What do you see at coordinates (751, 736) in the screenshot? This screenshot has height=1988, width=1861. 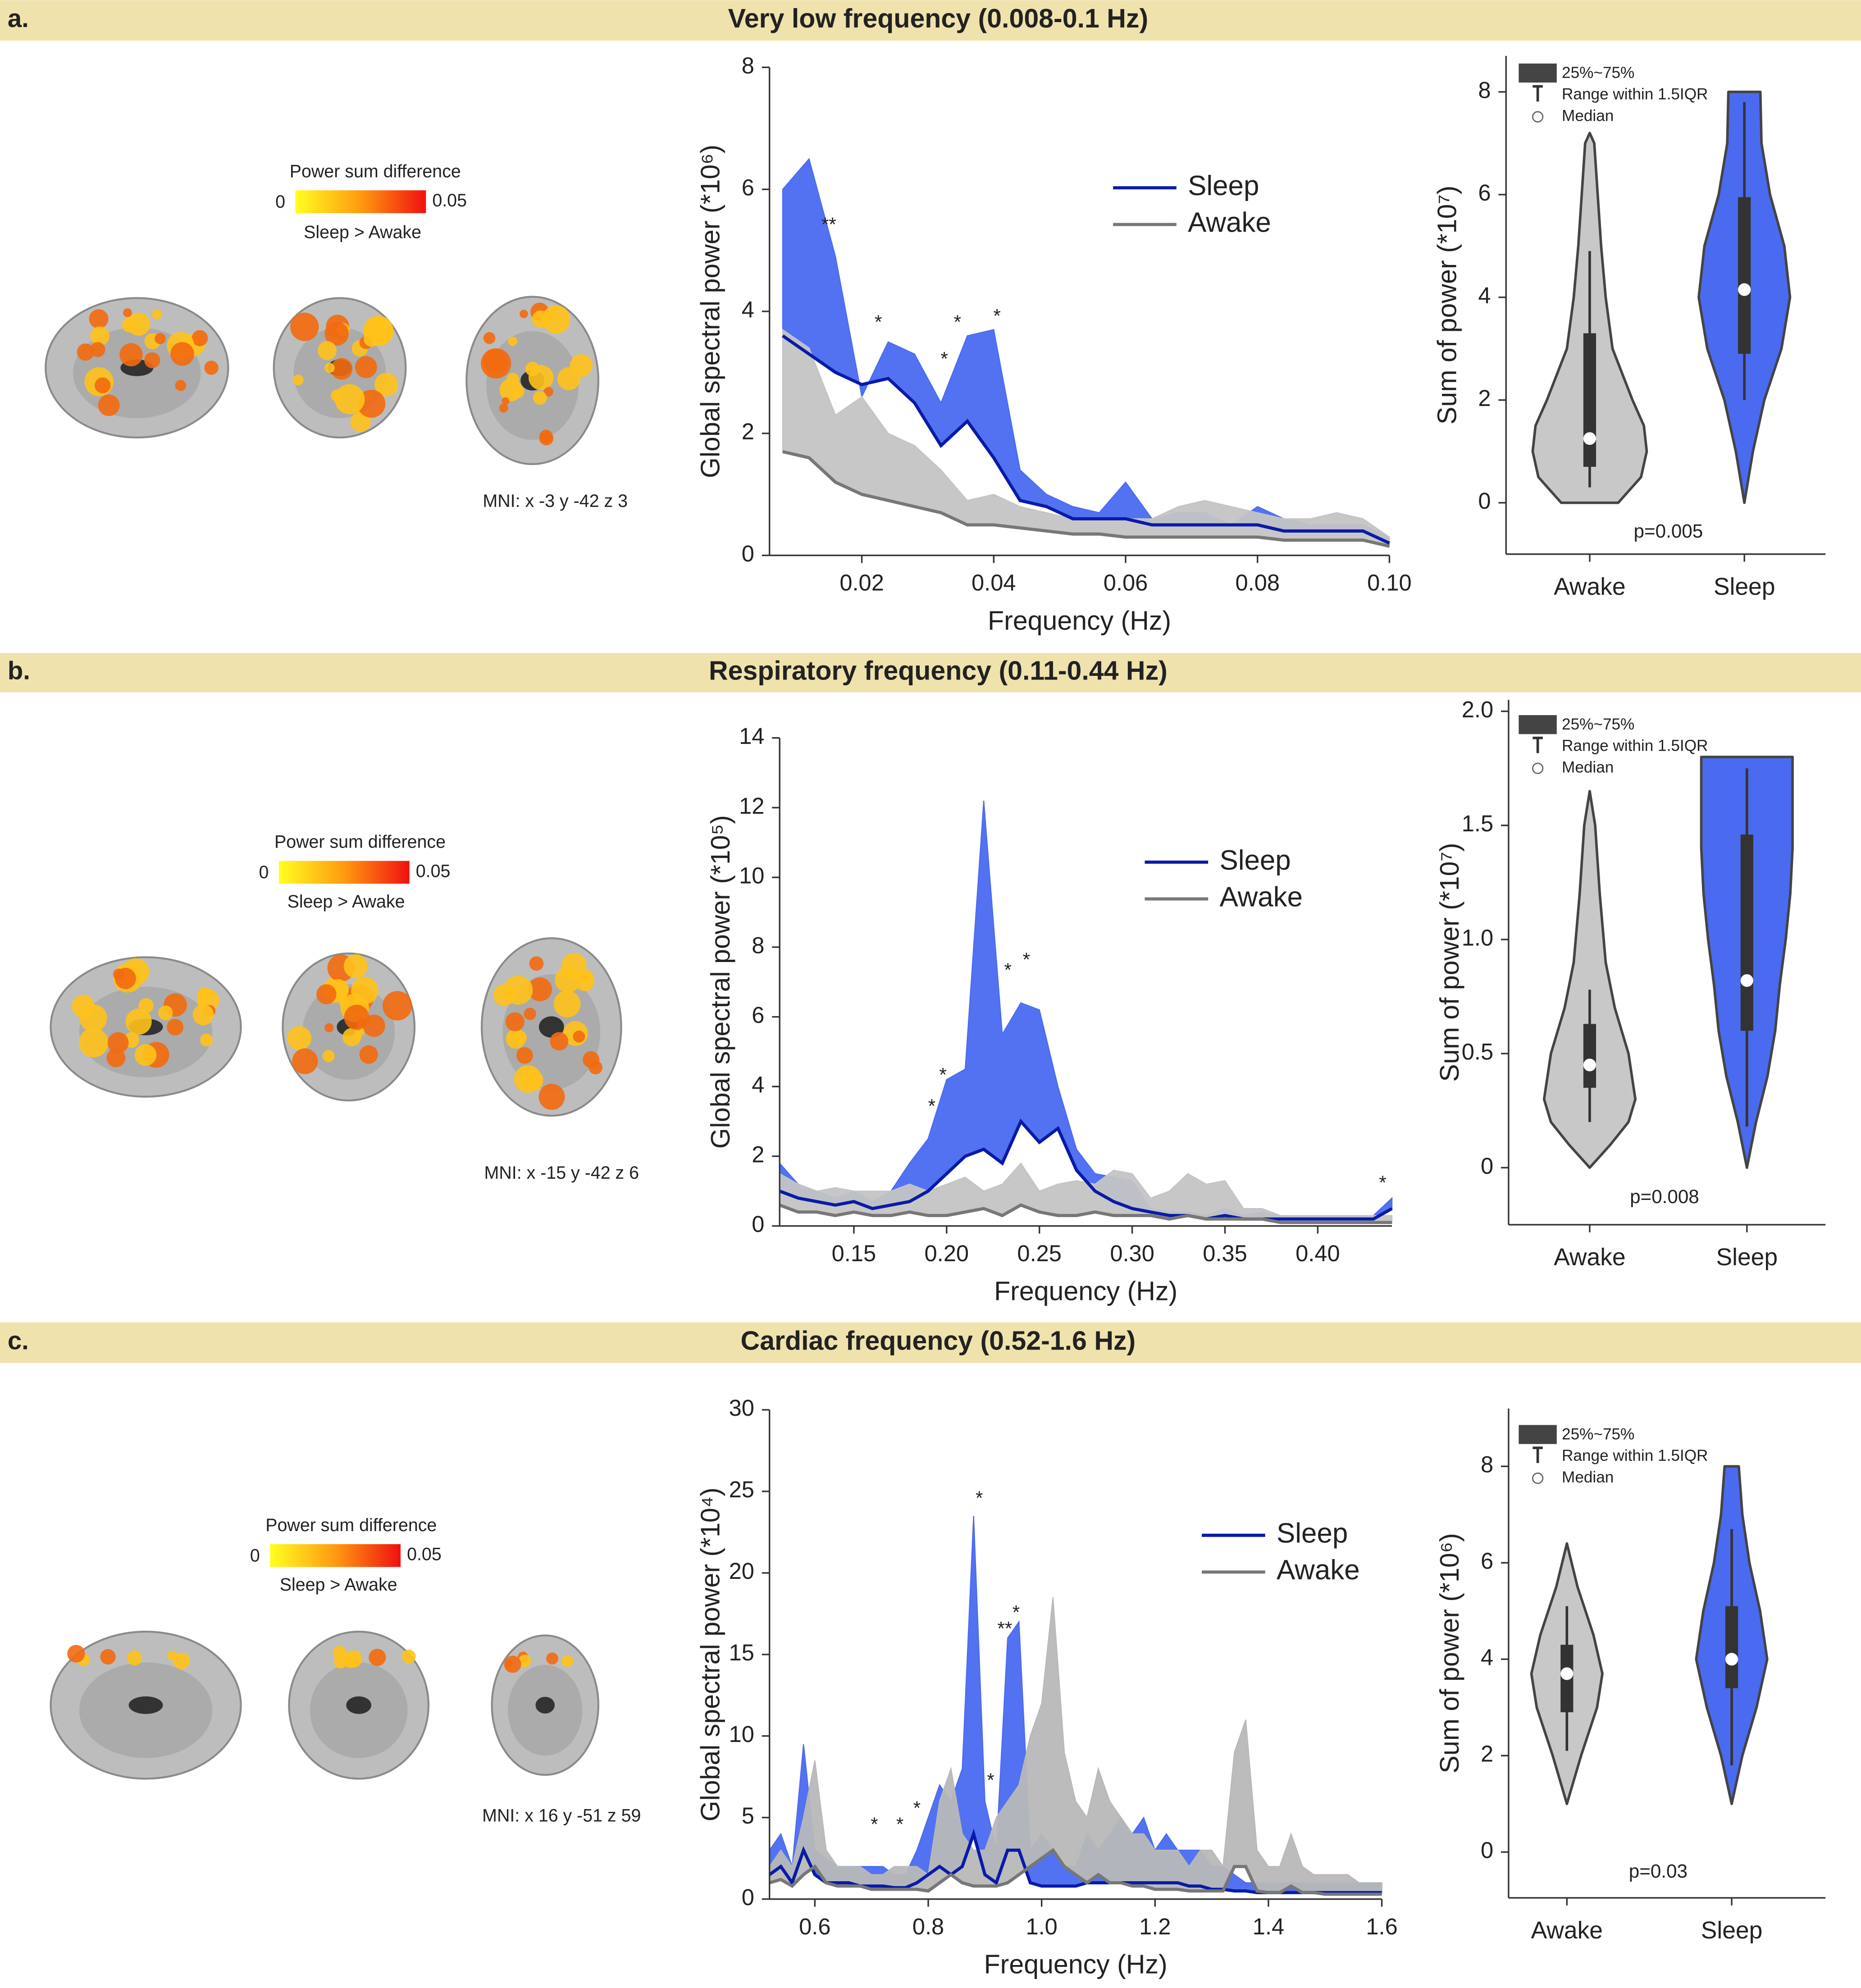 I see `y-tick-label: 14` at bounding box center [751, 736].